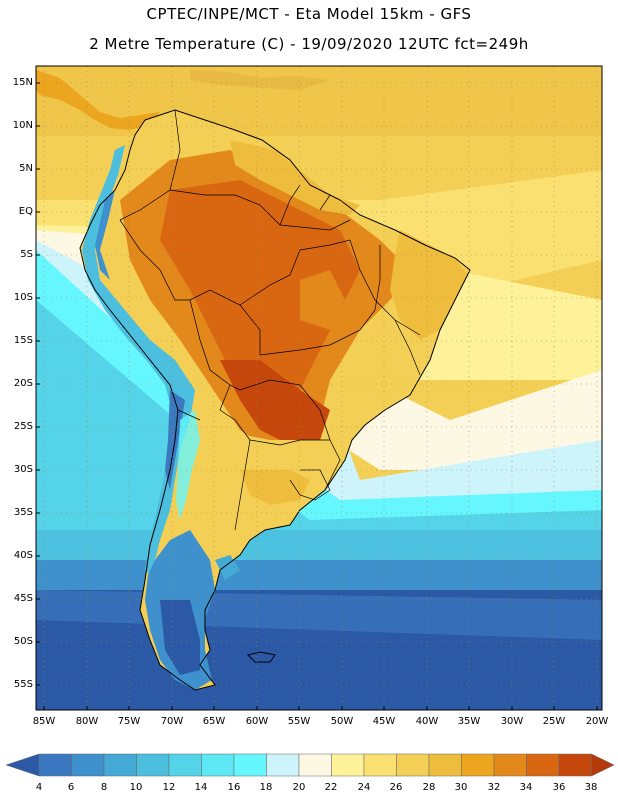  Describe the element at coordinates (23, 641) in the screenshot. I see `lat-label: 50S` at that location.